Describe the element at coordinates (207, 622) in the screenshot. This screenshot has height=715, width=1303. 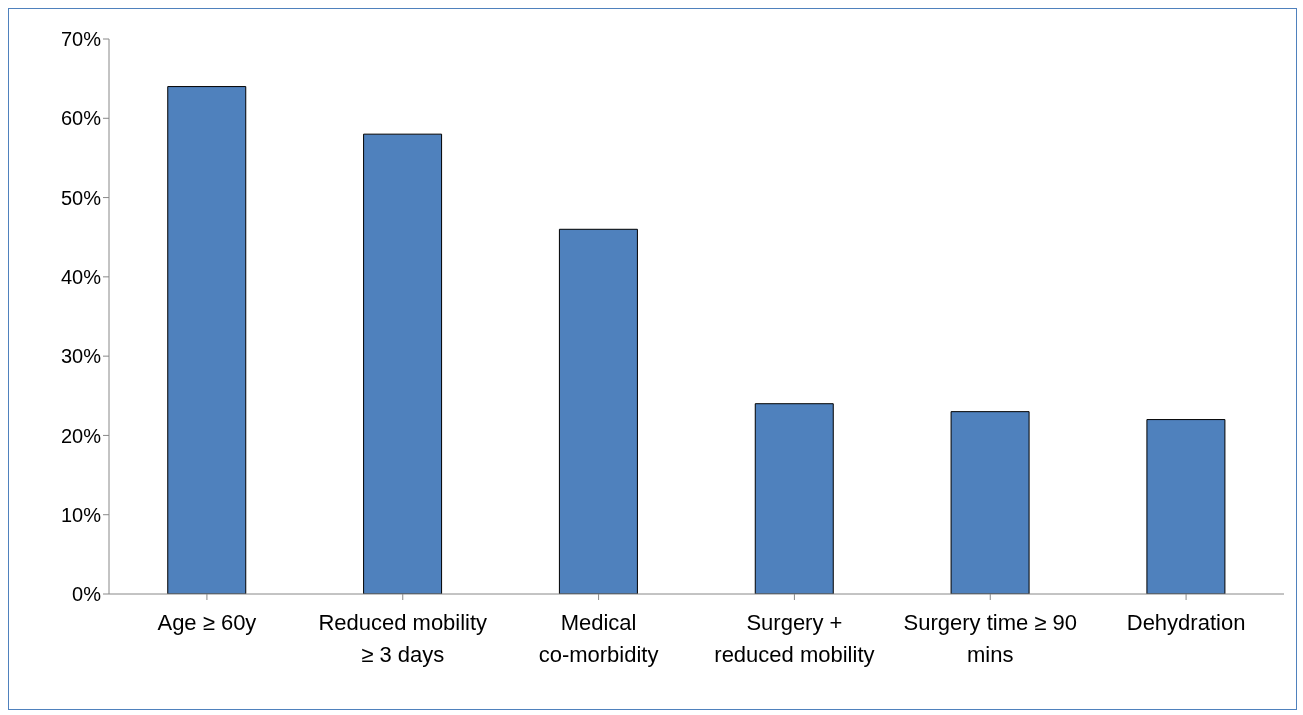
I see `x-tick-label: Age ≥ 60y` at that location.